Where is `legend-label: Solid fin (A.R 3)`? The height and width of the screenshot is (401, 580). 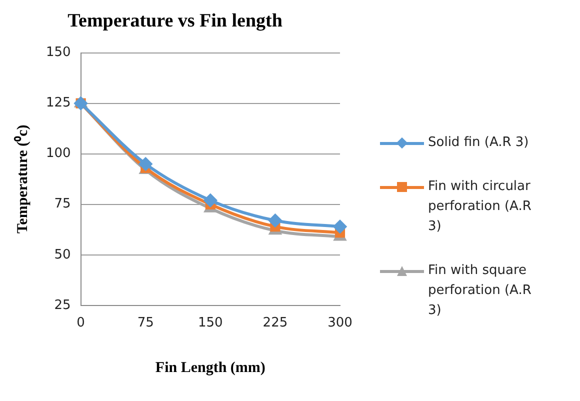 legend-label: Solid fin (A.R 3) is located at coordinates (478, 143).